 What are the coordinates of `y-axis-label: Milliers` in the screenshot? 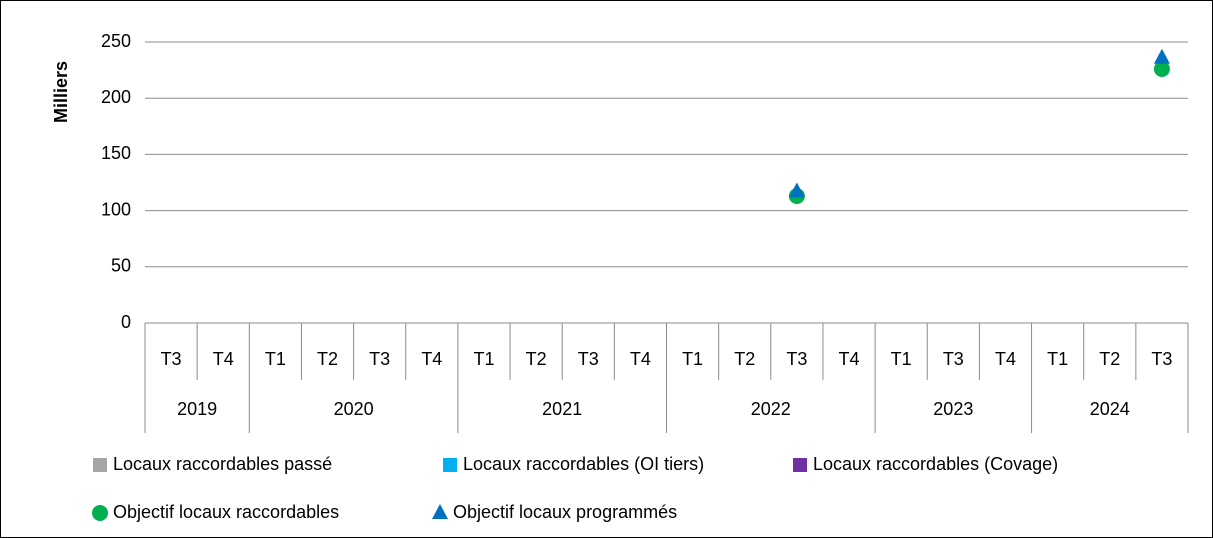 It's located at (61, 92).